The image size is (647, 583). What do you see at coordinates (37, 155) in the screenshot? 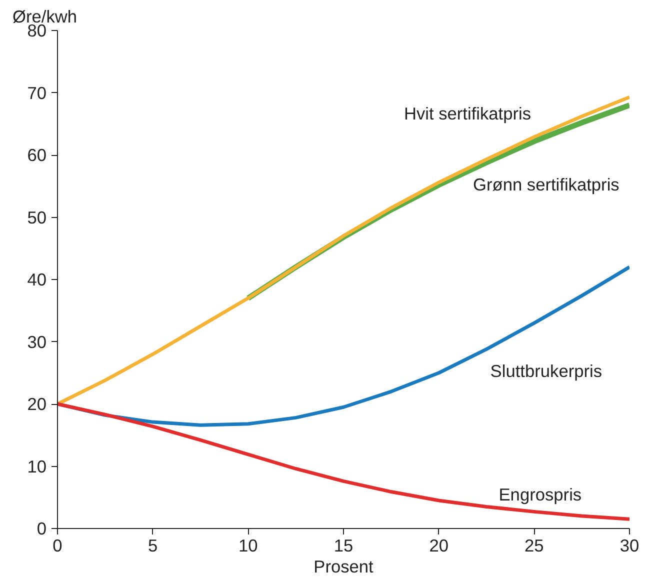
I see `y-tick-label: 60` at bounding box center [37, 155].